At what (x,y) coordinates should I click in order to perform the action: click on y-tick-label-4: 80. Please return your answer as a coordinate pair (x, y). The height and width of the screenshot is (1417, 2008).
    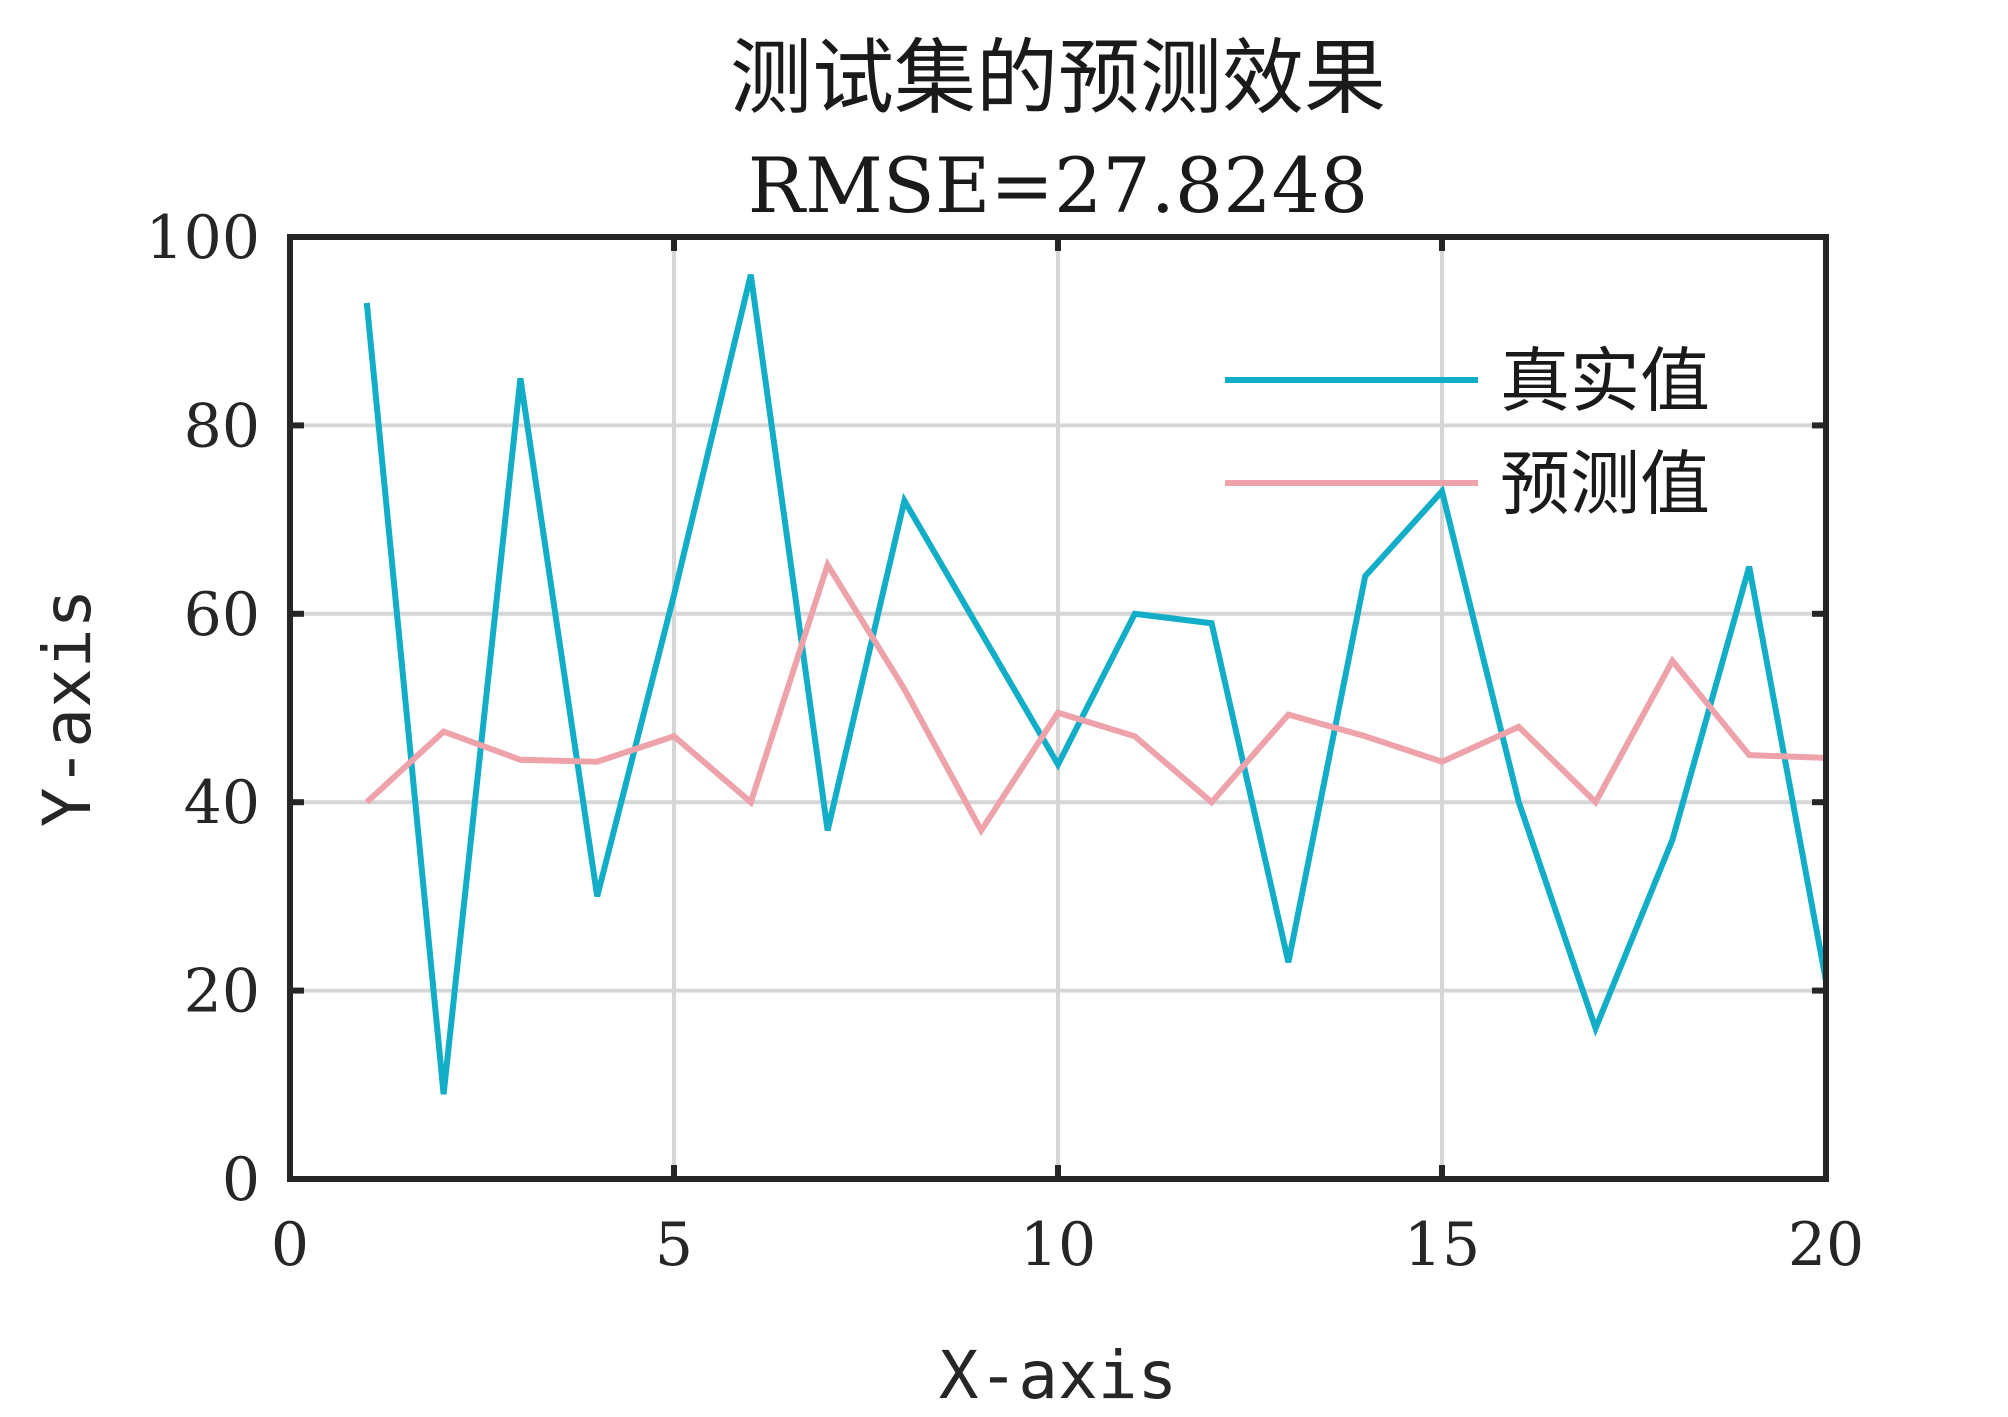
    Looking at the image, I should click on (222, 426).